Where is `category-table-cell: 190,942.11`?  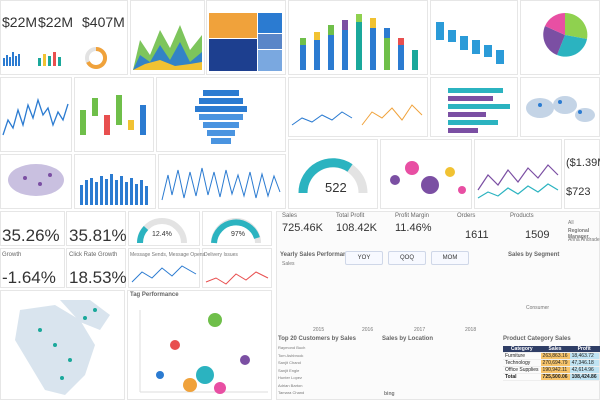 category-table-cell: 190,942.11 is located at coordinates (555, 370).